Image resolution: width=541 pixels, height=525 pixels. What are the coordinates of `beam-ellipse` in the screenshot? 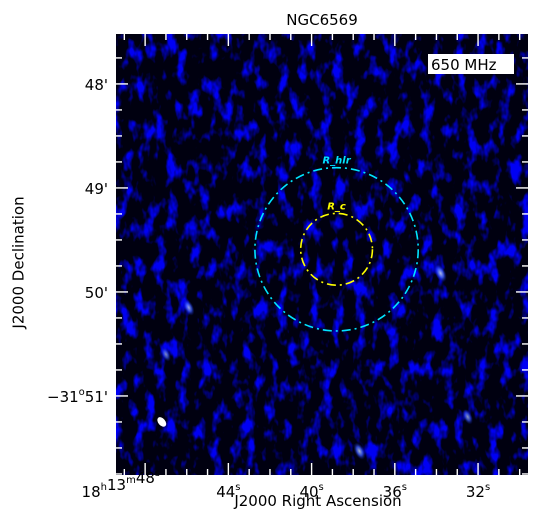 It's located at (162, 422).